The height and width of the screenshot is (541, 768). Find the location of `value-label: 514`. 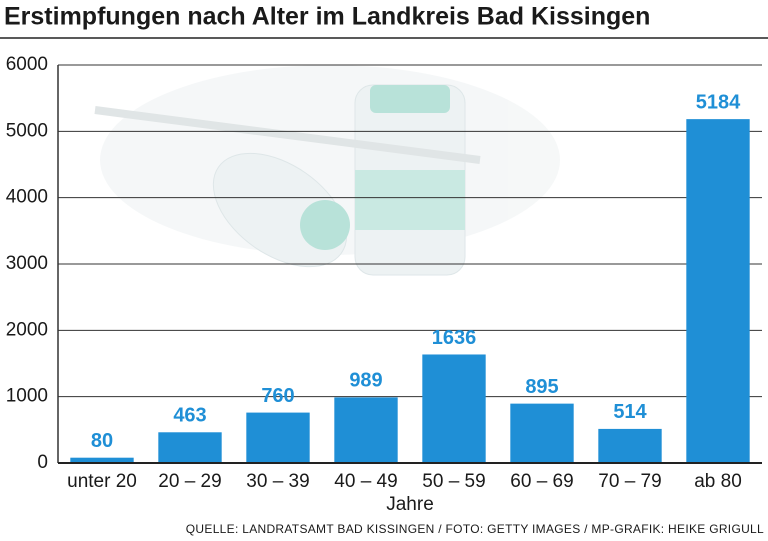

value-label: 514 is located at coordinates (630, 412).